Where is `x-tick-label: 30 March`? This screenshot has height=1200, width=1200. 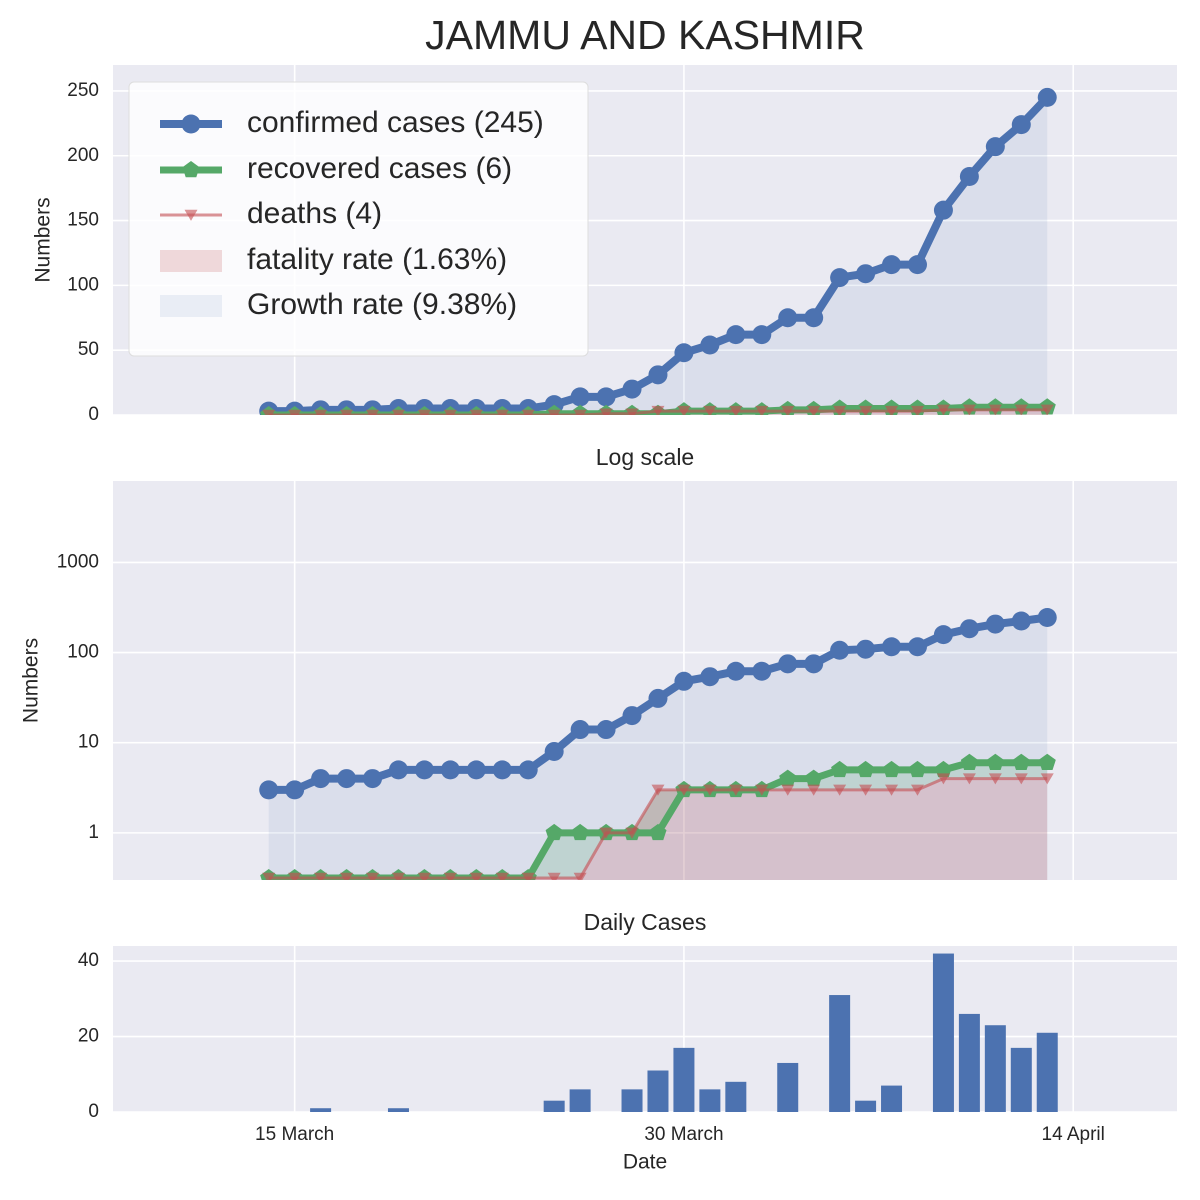 x-tick-label: 30 March is located at coordinates (683, 1134).